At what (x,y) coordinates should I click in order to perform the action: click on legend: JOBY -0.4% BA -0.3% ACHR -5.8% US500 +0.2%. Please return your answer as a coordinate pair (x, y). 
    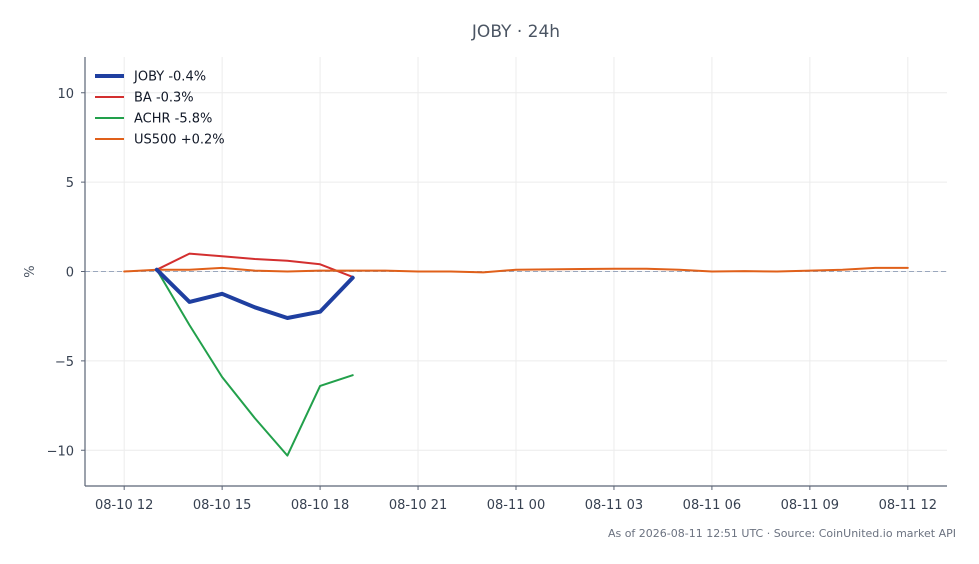
    Looking at the image, I should click on (160, 109).